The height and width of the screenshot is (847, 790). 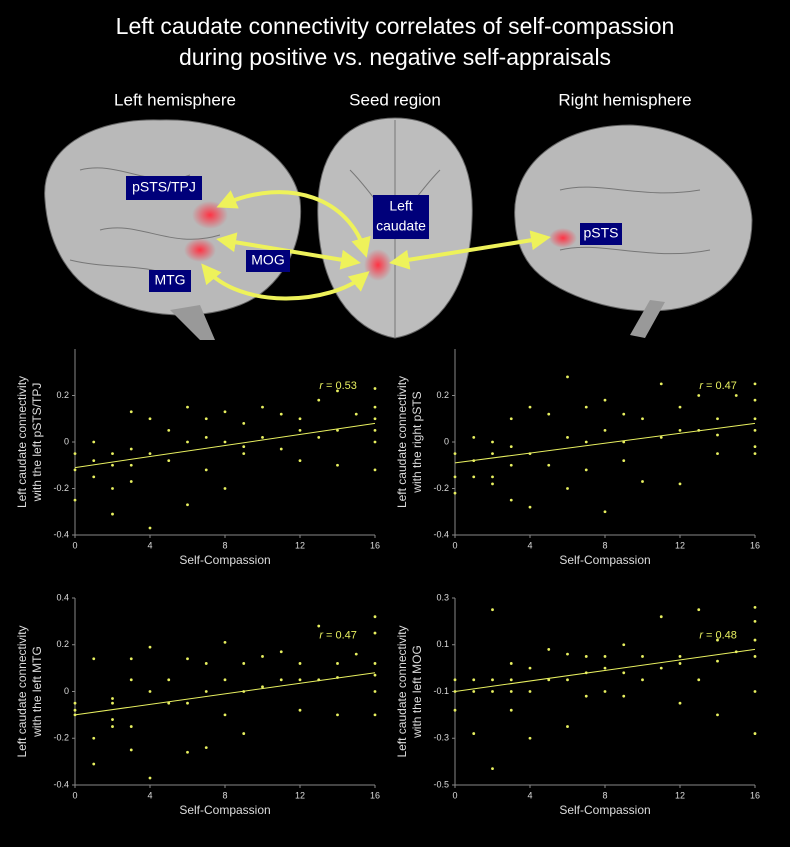 What do you see at coordinates (149, 795) in the screenshot?
I see `x-tick-label: 4` at bounding box center [149, 795].